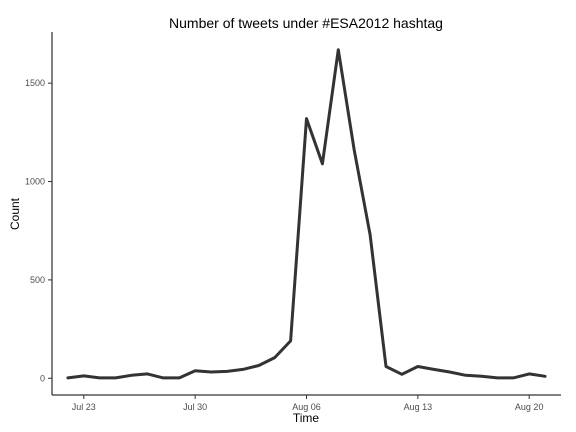 This screenshot has width=576, height=432. Describe the element at coordinates (195, 407) in the screenshot. I see `x-tick-label: Jul 30` at that location.